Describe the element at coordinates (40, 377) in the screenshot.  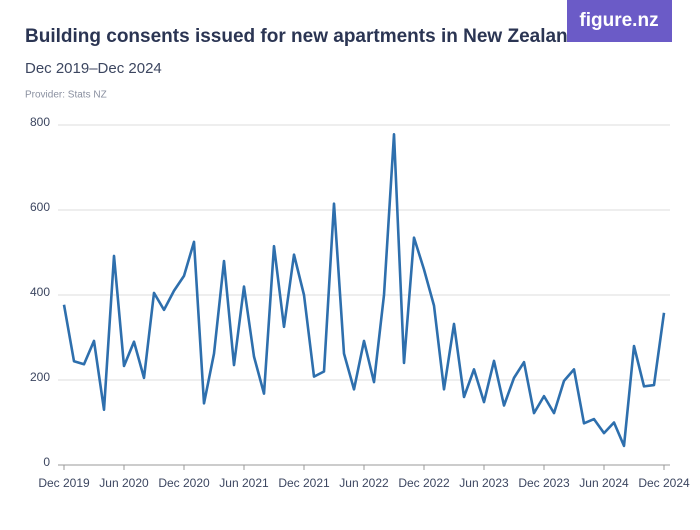
I see `y-tick-label: 200` at that location.